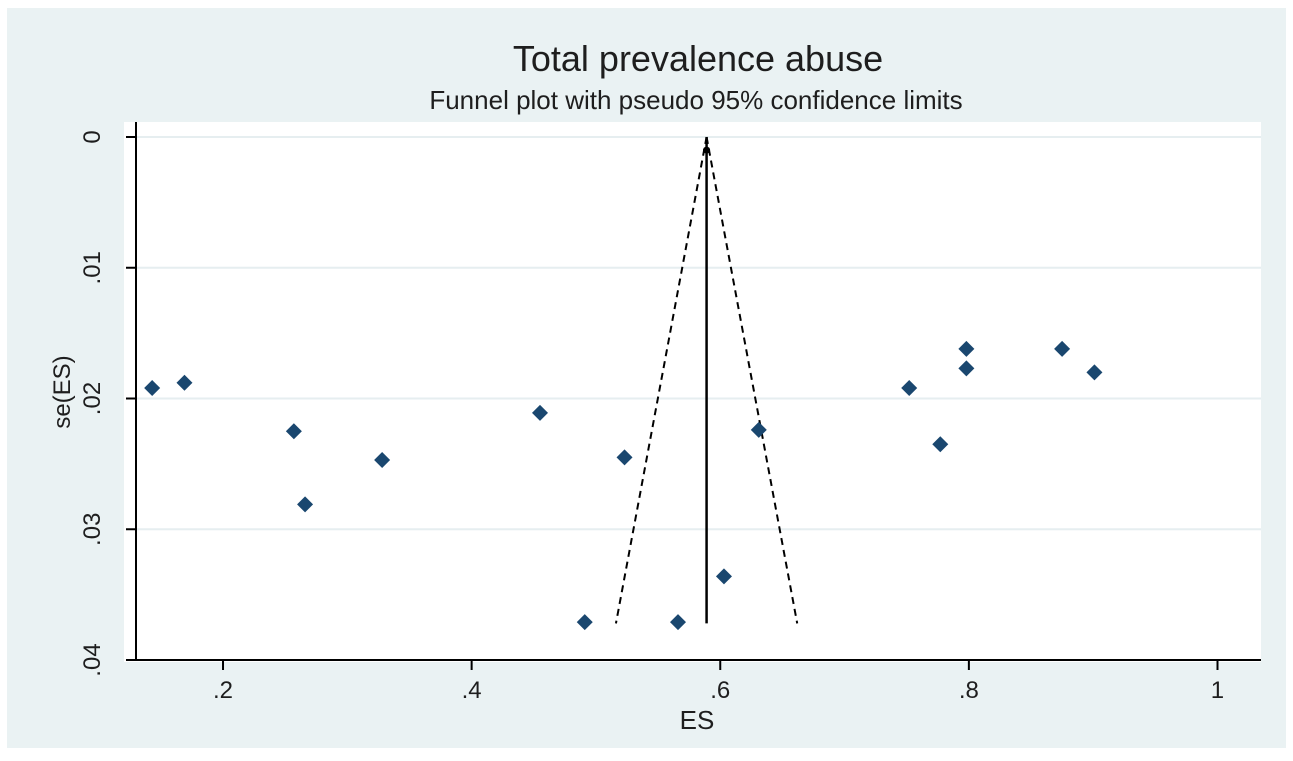 The height and width of the screenshot is (761, 1293). I want to click on funnel-apex-point, so click(707, 150).